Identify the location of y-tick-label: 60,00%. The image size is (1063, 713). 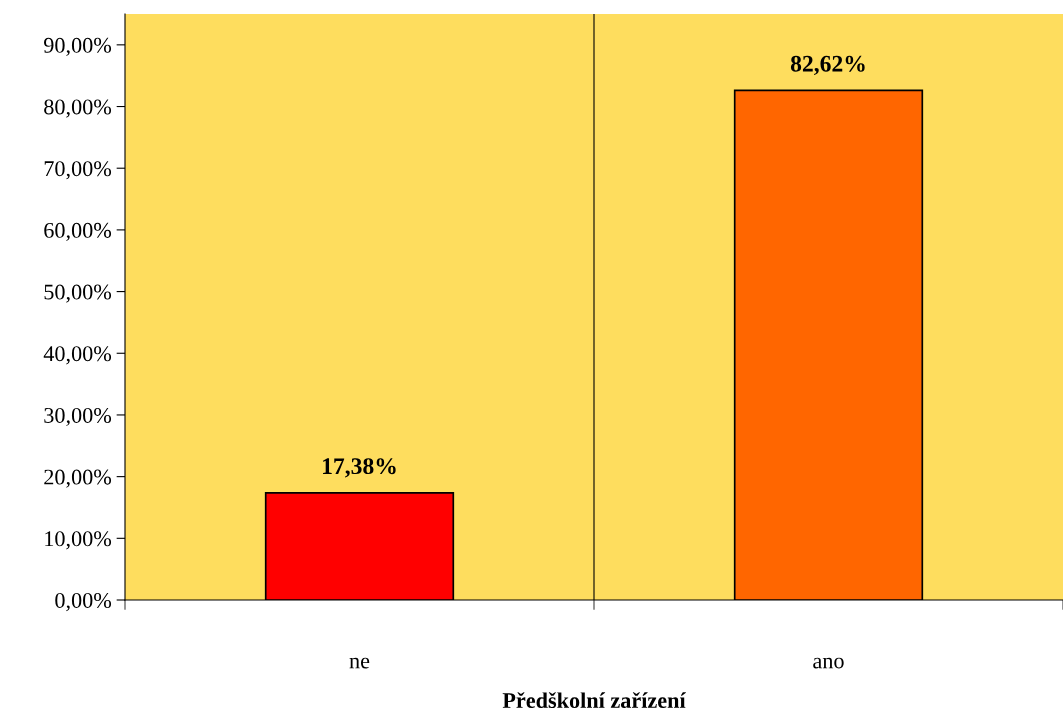
(78, 232).